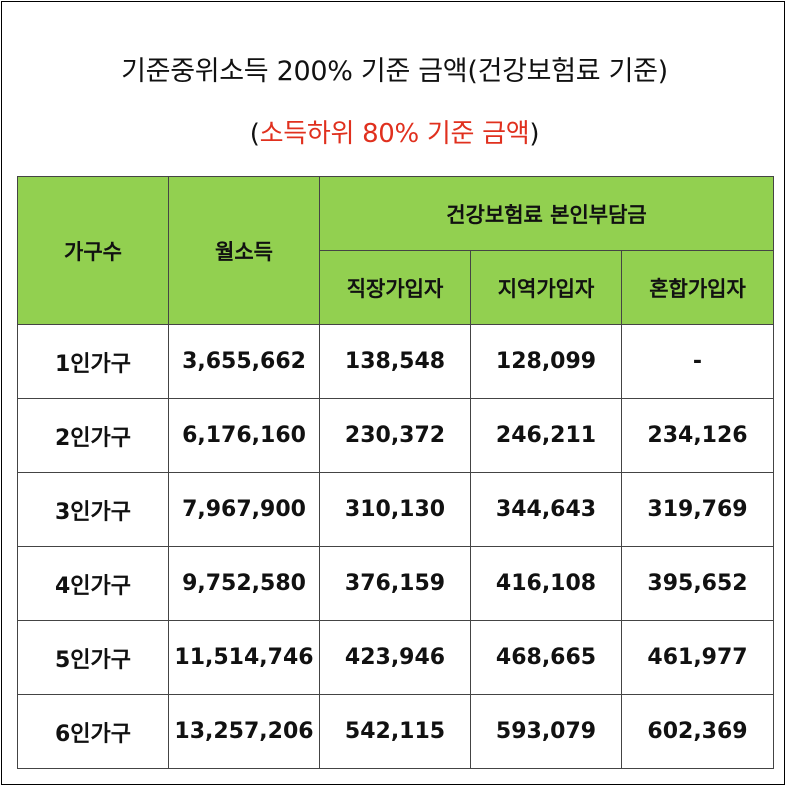 This screenshot has height=789, width=789. I want to click on table-row: 3인가구 7,967,900 310,130 344,643 319,769, so click(395, 509).